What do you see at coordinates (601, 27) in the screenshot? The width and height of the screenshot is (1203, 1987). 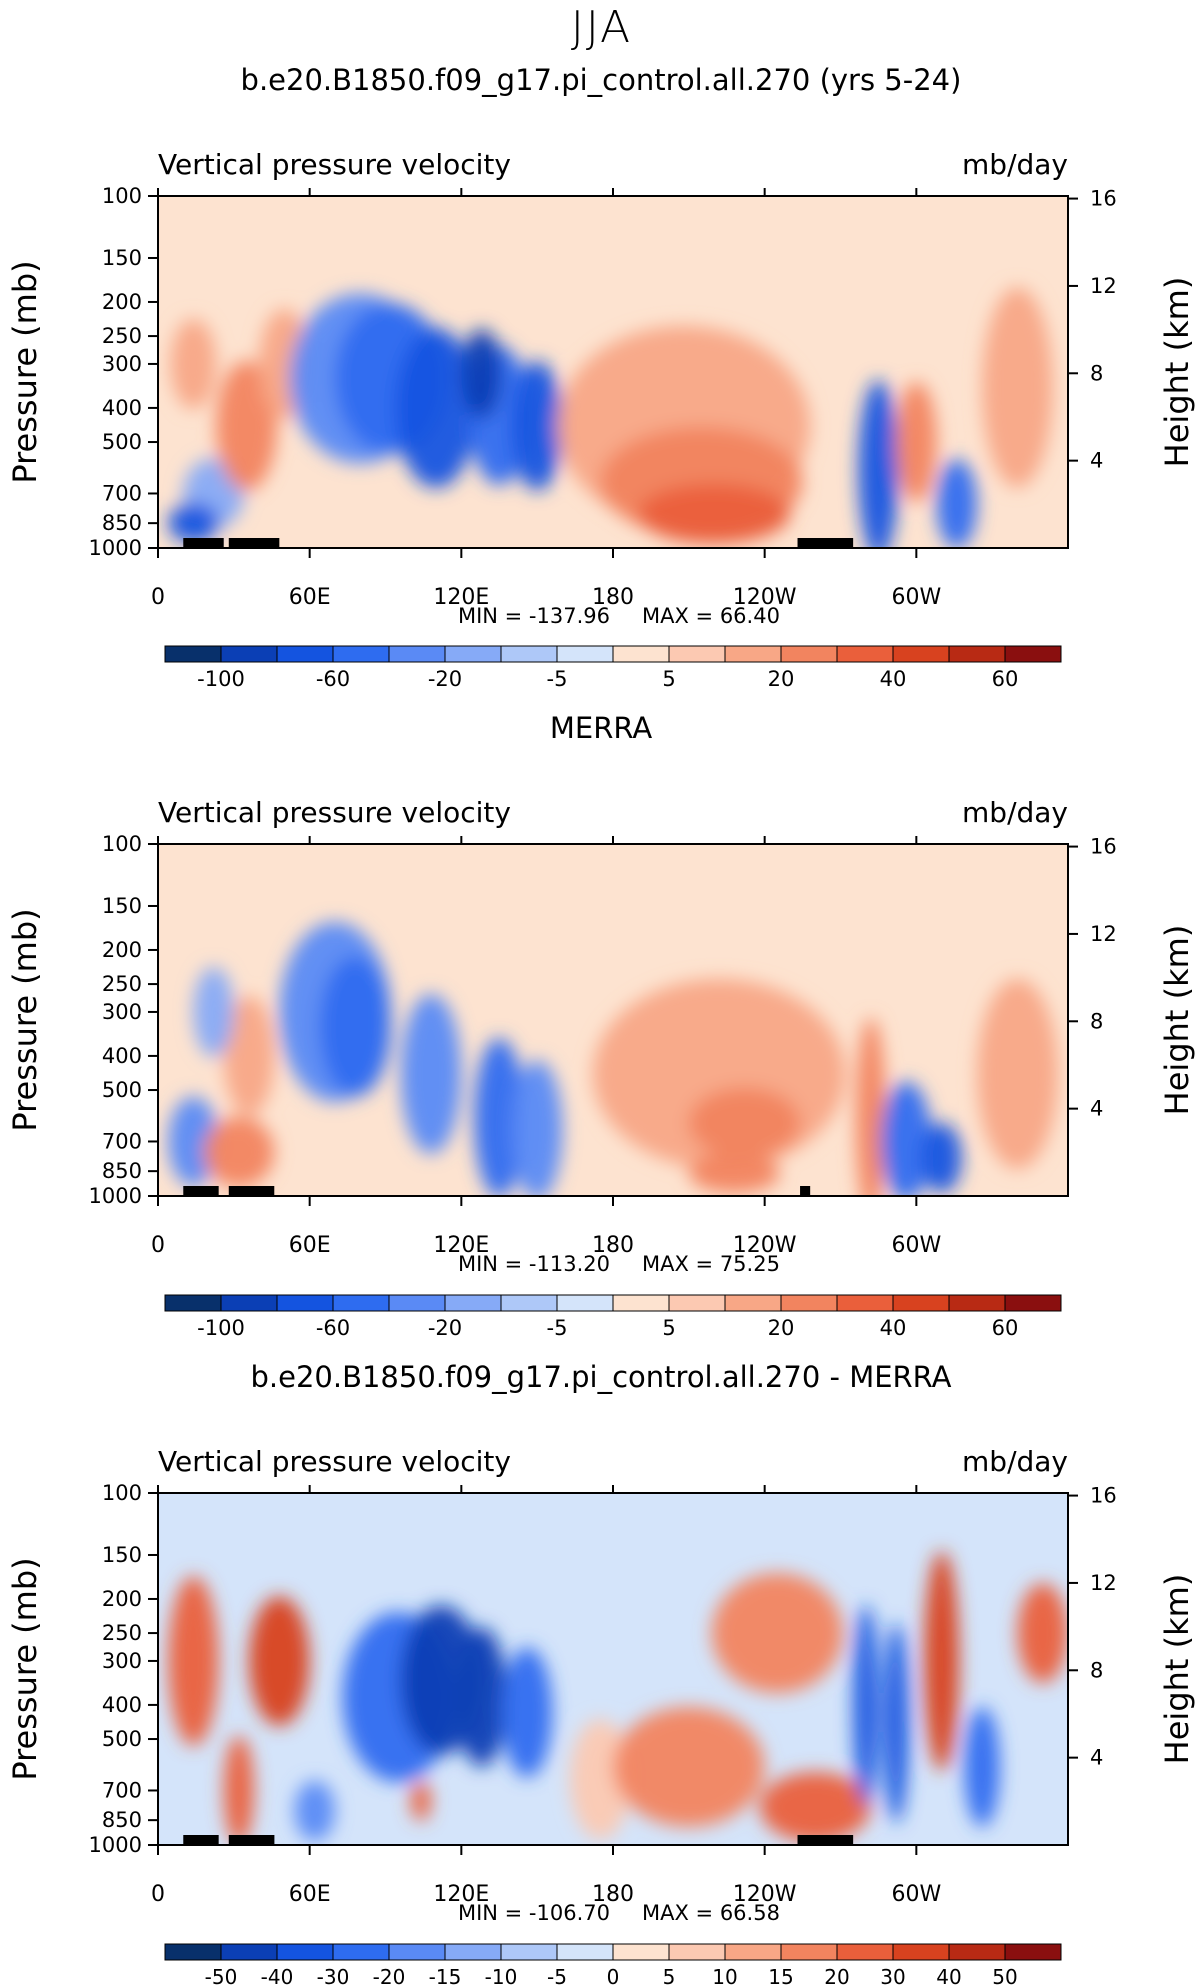 I see `season-title: JJA` at bounding box center [601, 27].